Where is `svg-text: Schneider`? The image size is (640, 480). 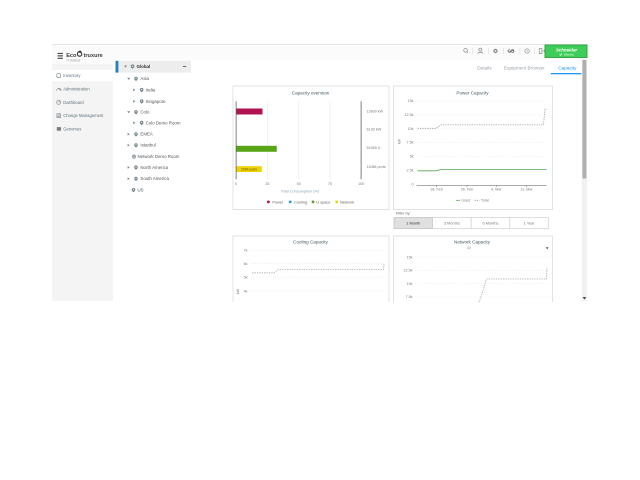 svg-text: Schneider is located at coordinates (567, 49).